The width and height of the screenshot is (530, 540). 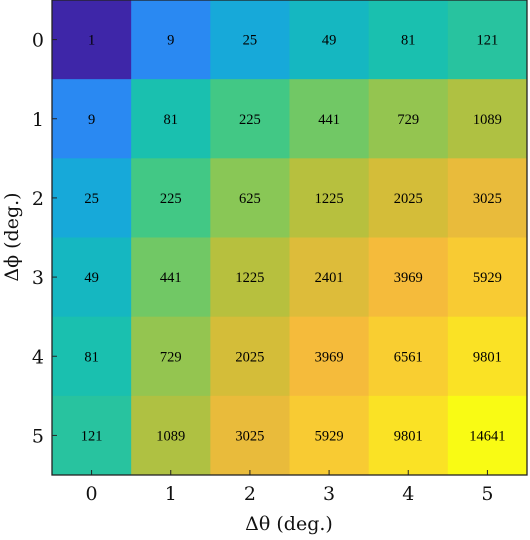 I want to click on x-tick-label: 1, so click(x=171, y=494).